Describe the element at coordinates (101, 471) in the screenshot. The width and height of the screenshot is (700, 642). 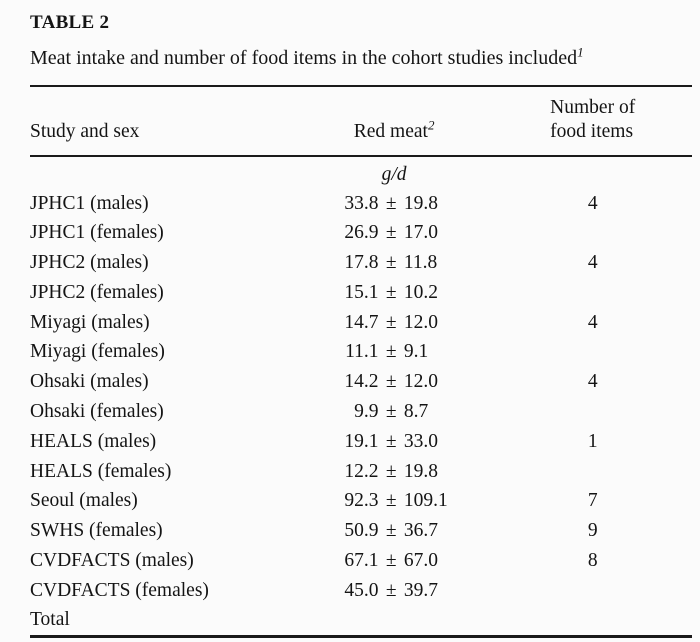
I see `study-cell: HEALS (females)` at that location.